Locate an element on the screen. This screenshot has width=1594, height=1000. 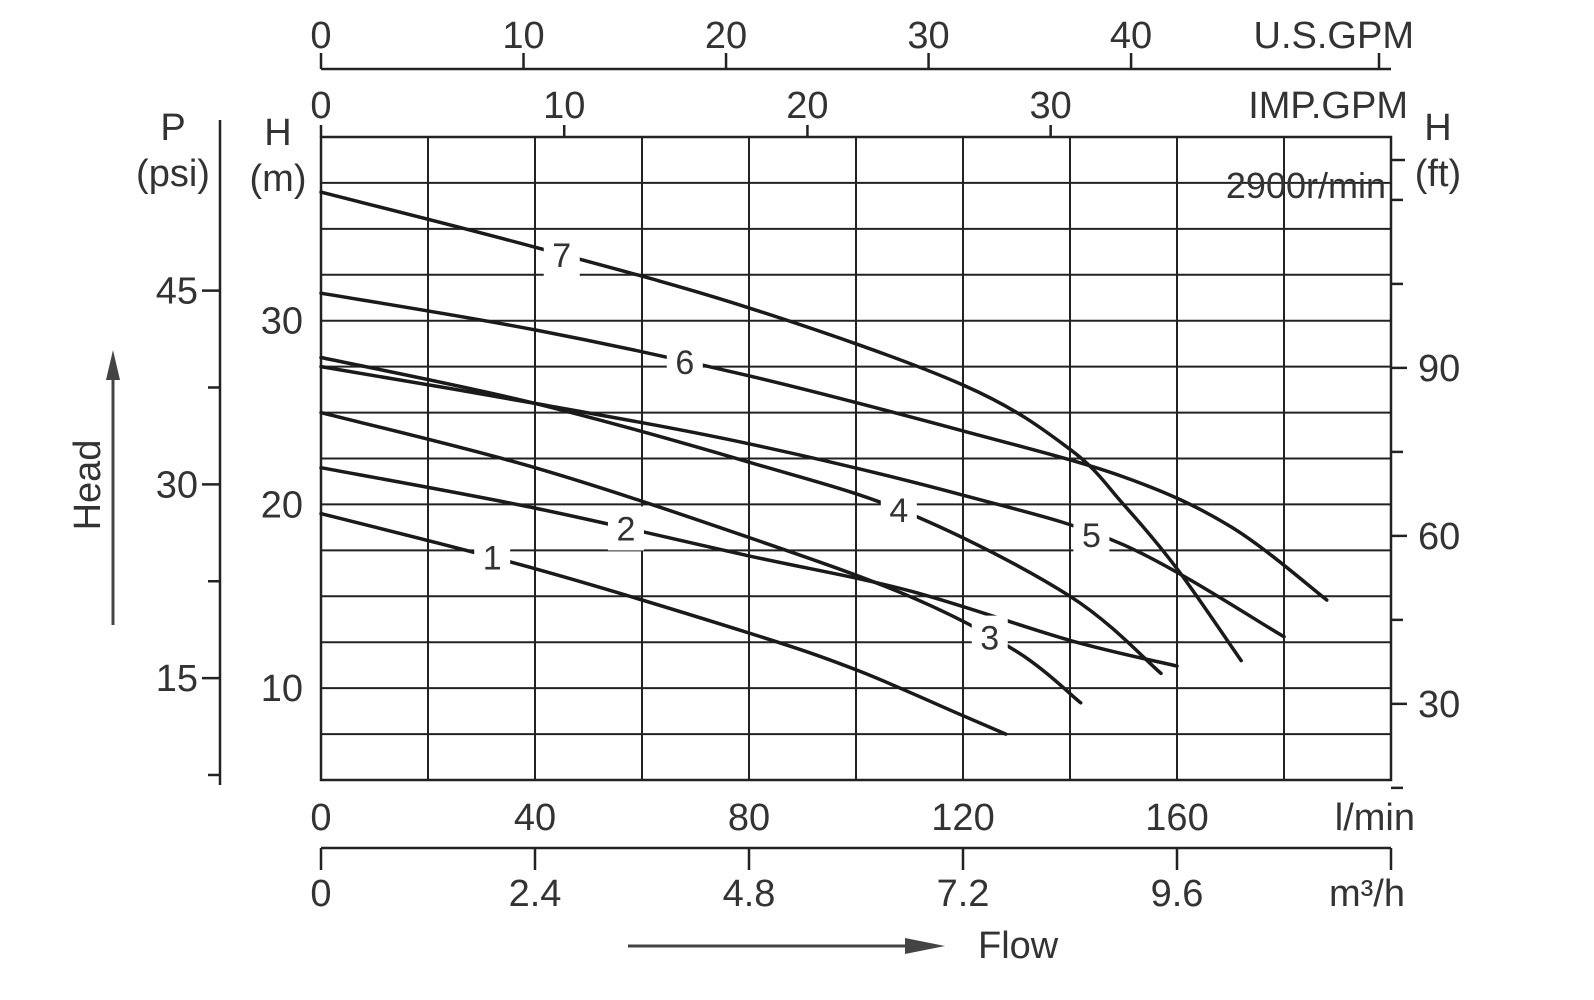
m3h-unit-label: m³/h is located at coordinates (1367, 894).